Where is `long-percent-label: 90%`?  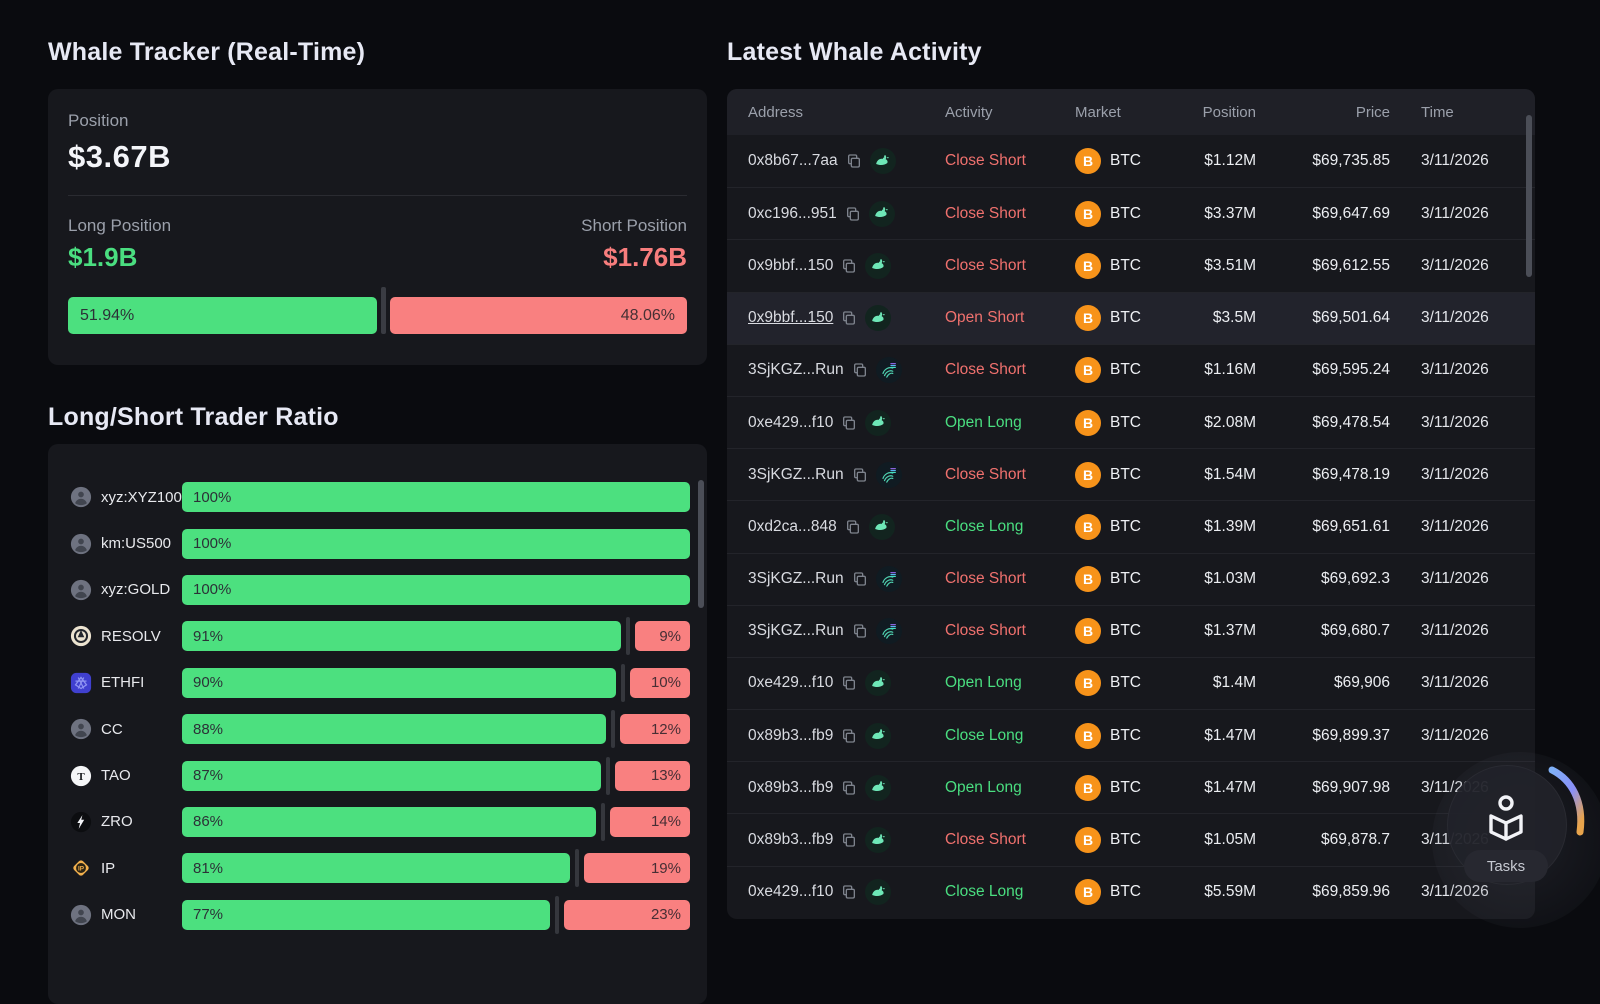
long-percent-label: 90% is located at coordinates (208, 683).